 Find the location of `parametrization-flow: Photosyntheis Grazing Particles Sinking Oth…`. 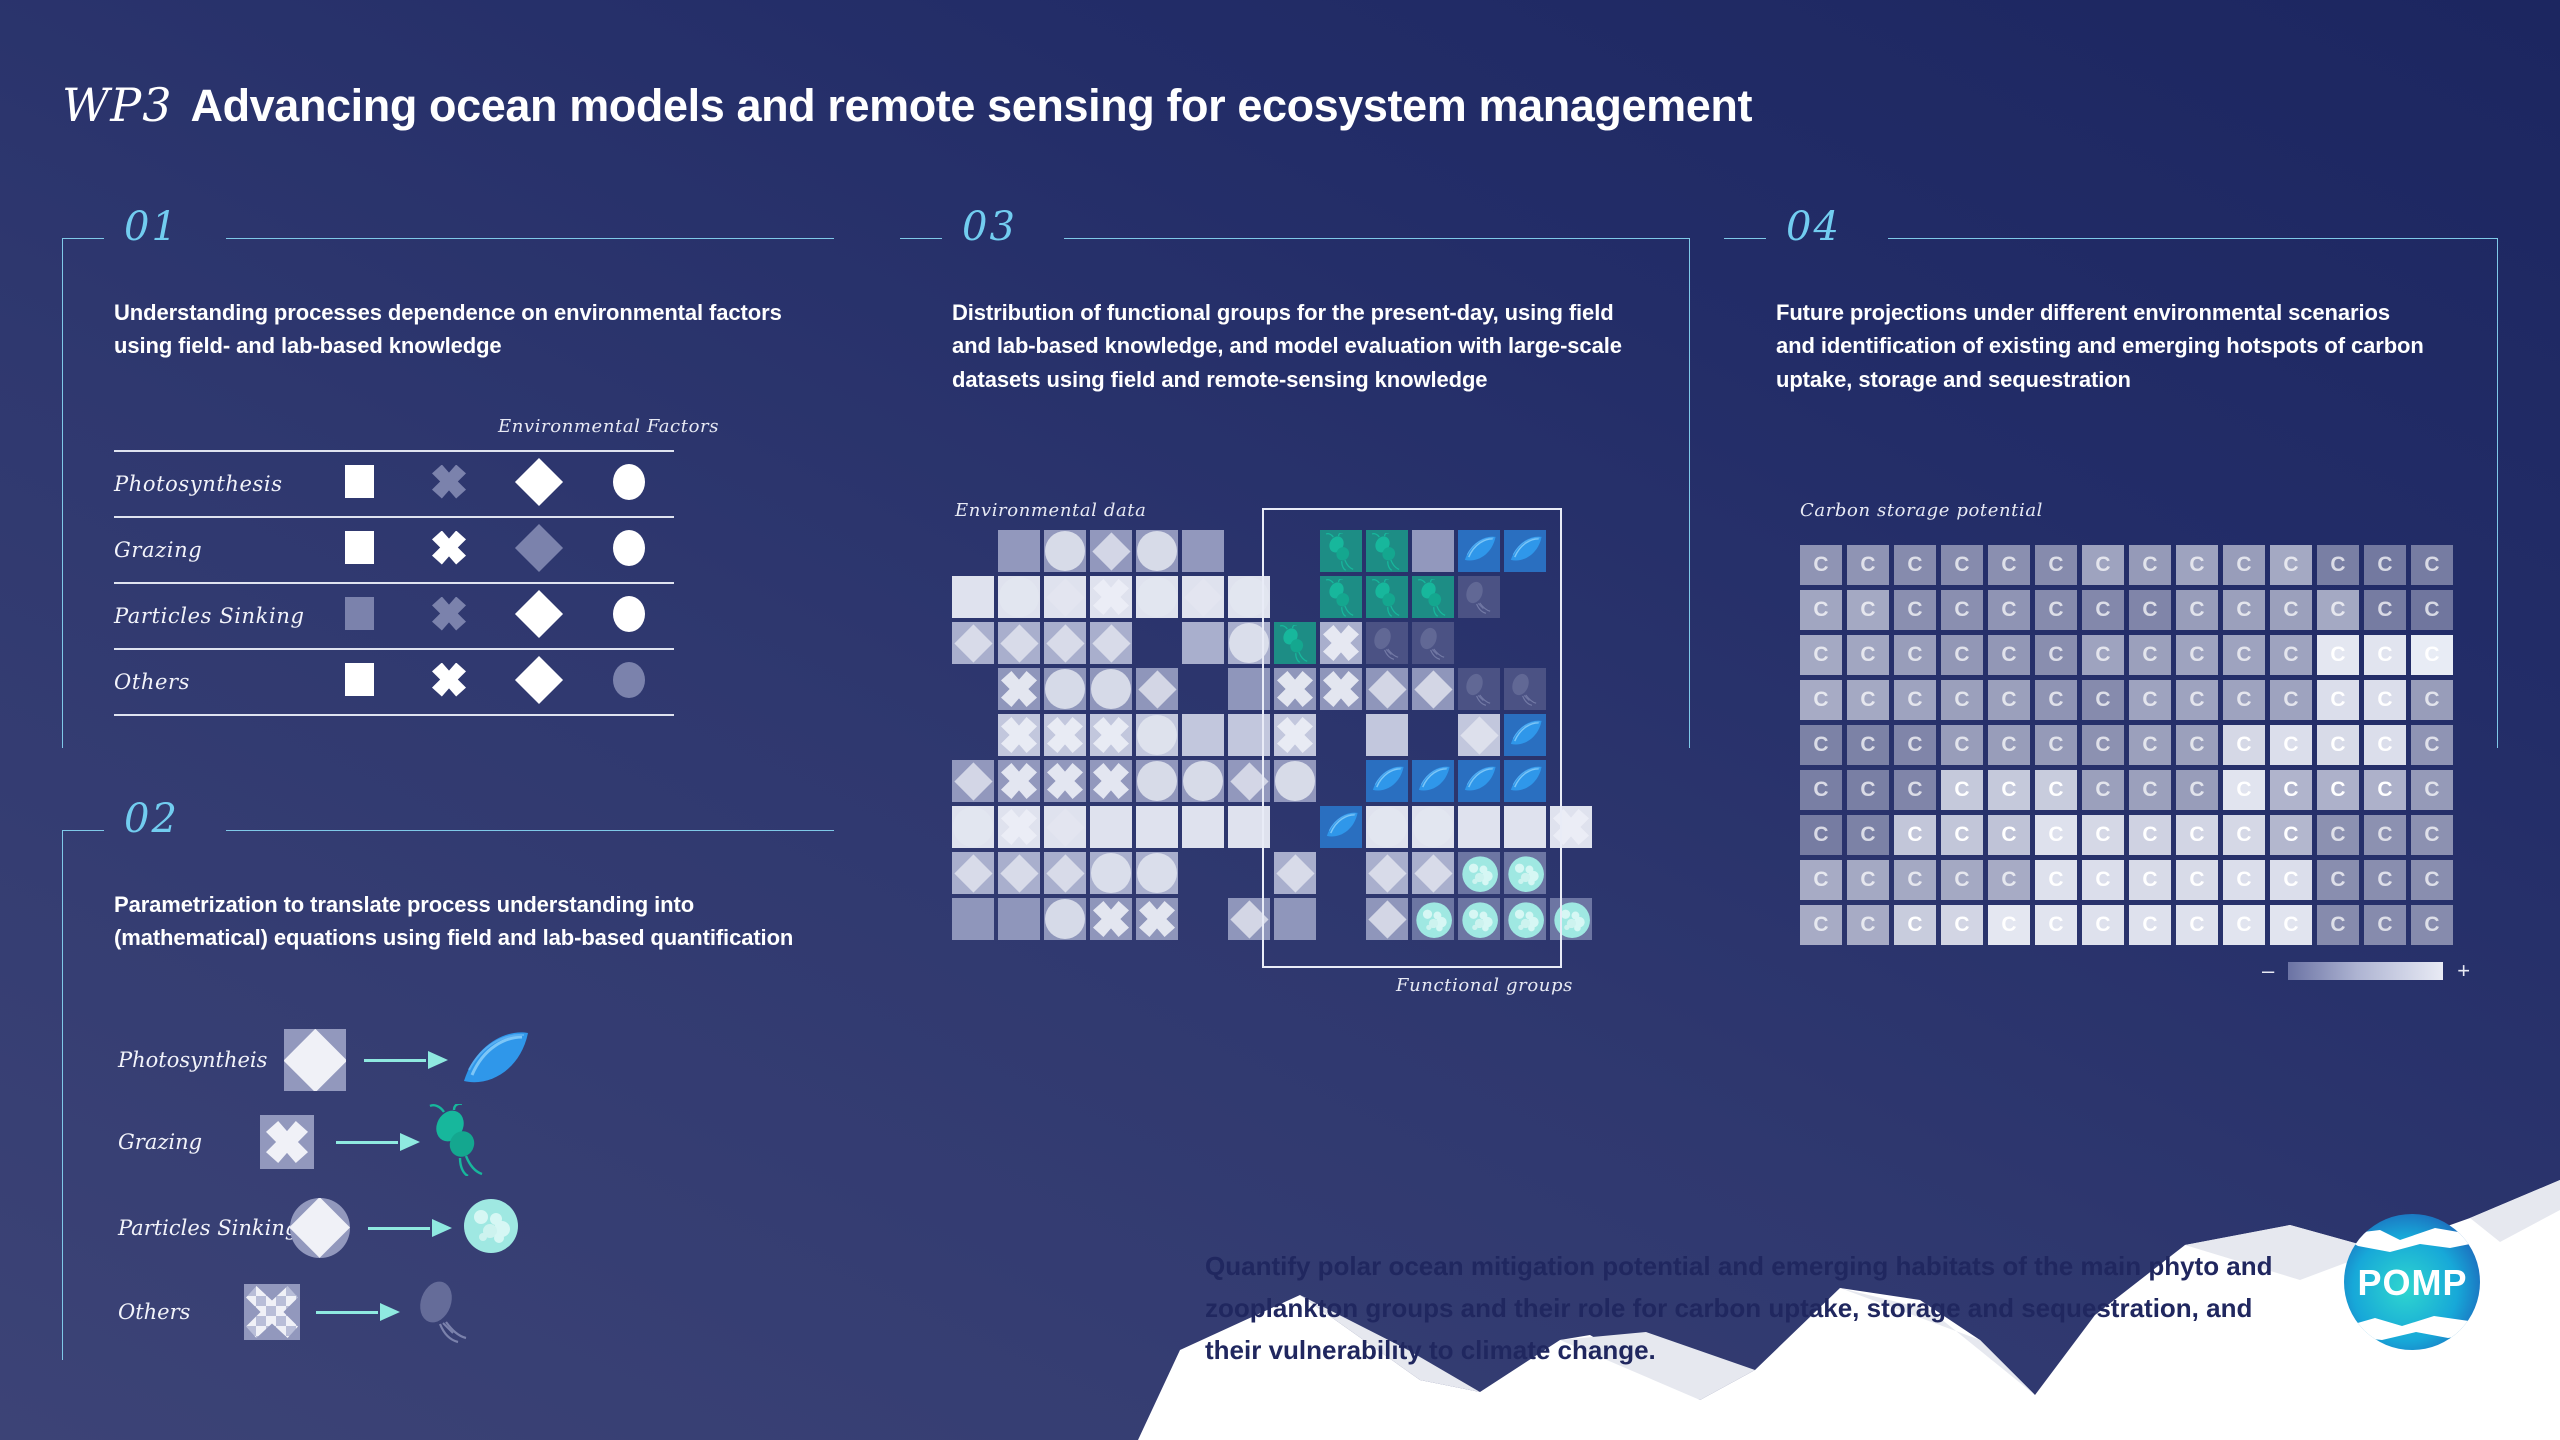

parametrization-flow: Photosyntheis Grazing Particles Sinking Oth… is located at coordinates (358, 1181).